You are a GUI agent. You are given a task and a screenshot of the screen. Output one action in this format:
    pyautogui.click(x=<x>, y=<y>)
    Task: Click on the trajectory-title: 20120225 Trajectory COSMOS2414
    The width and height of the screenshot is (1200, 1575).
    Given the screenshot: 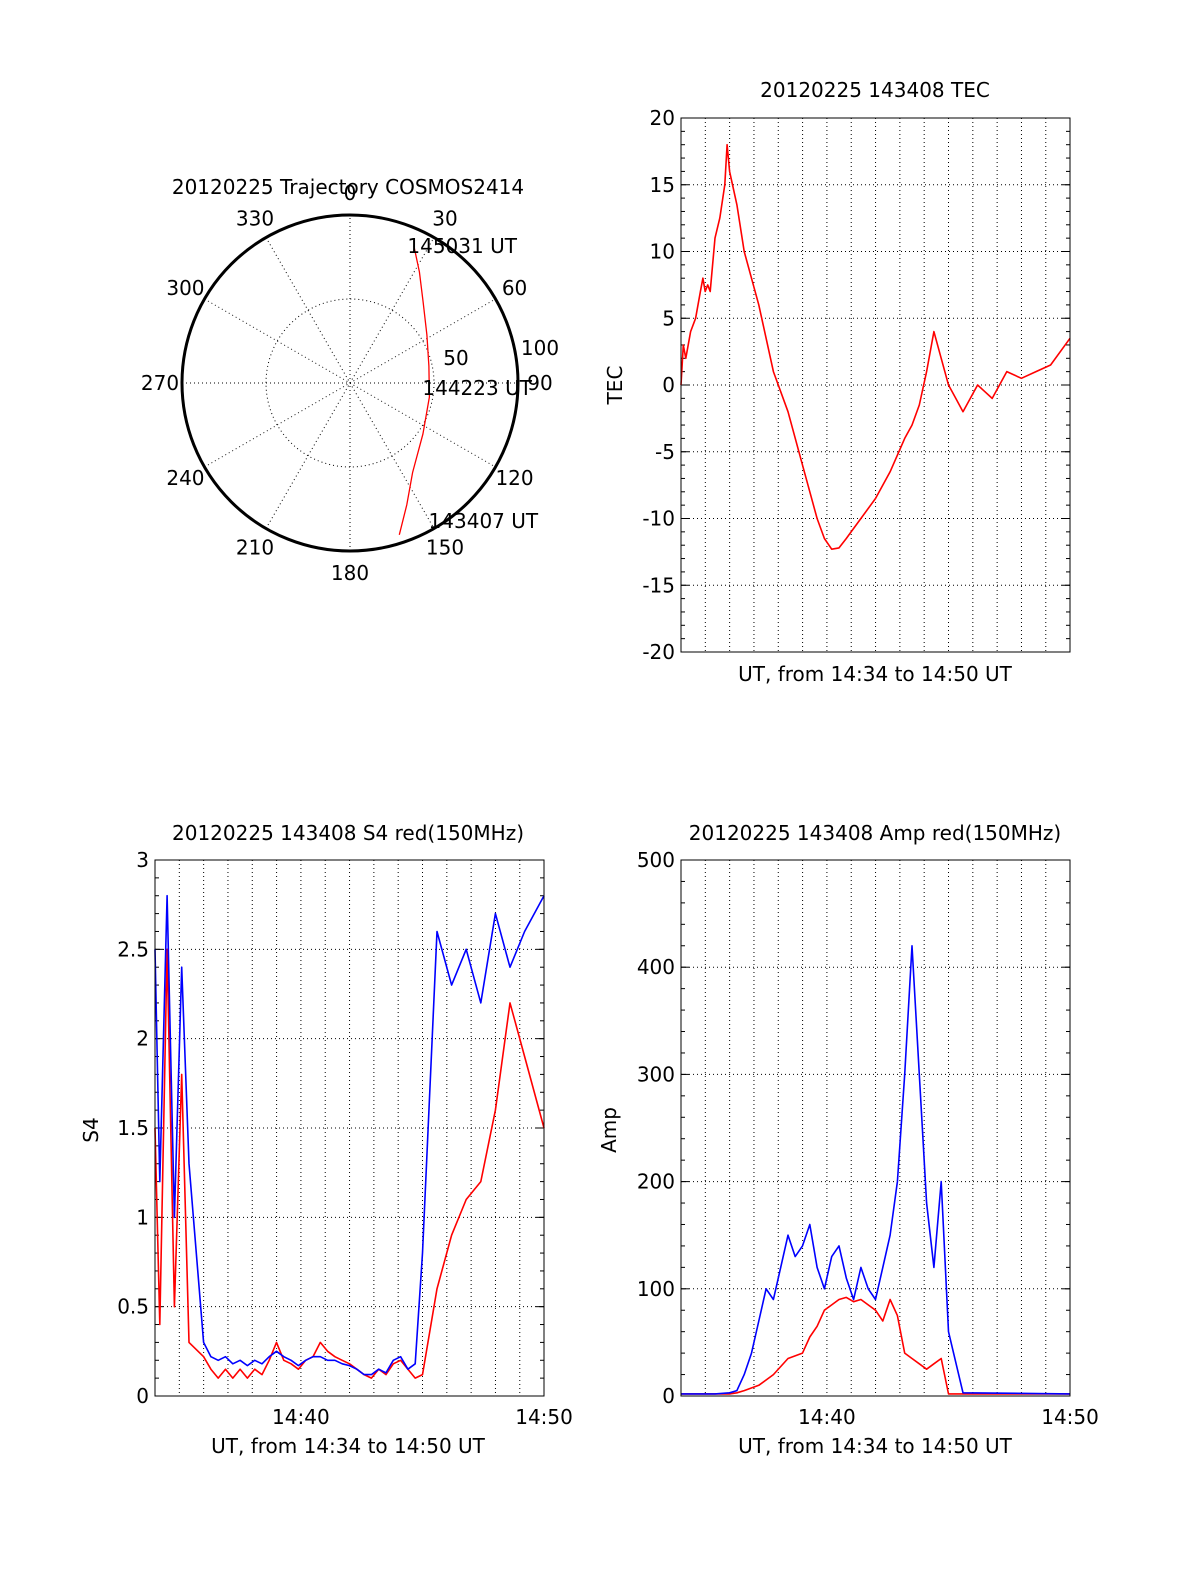 What is the action you would take?
    pyautogui.click(x=348, y=187)
    